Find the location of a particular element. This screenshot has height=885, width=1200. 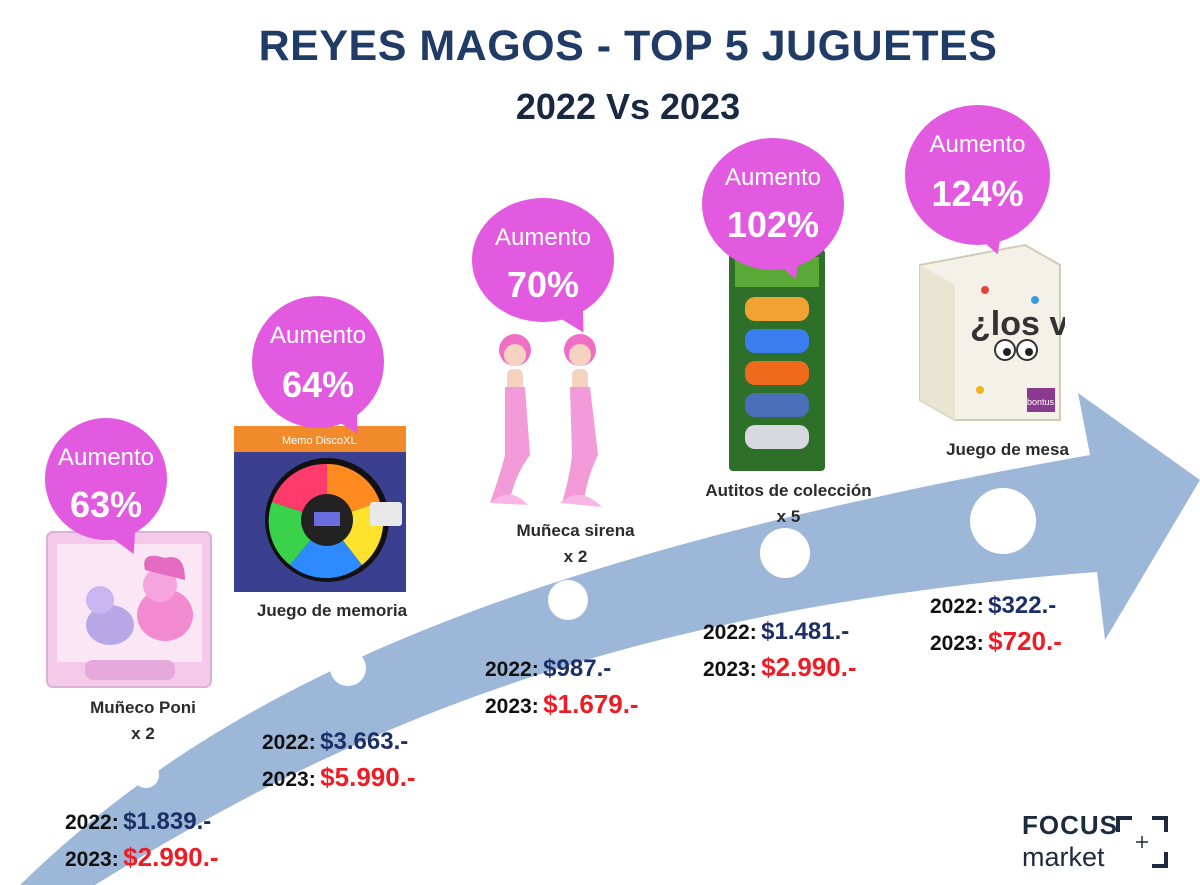

product-name: Autitos de colección is located at coordinates (788, 490).